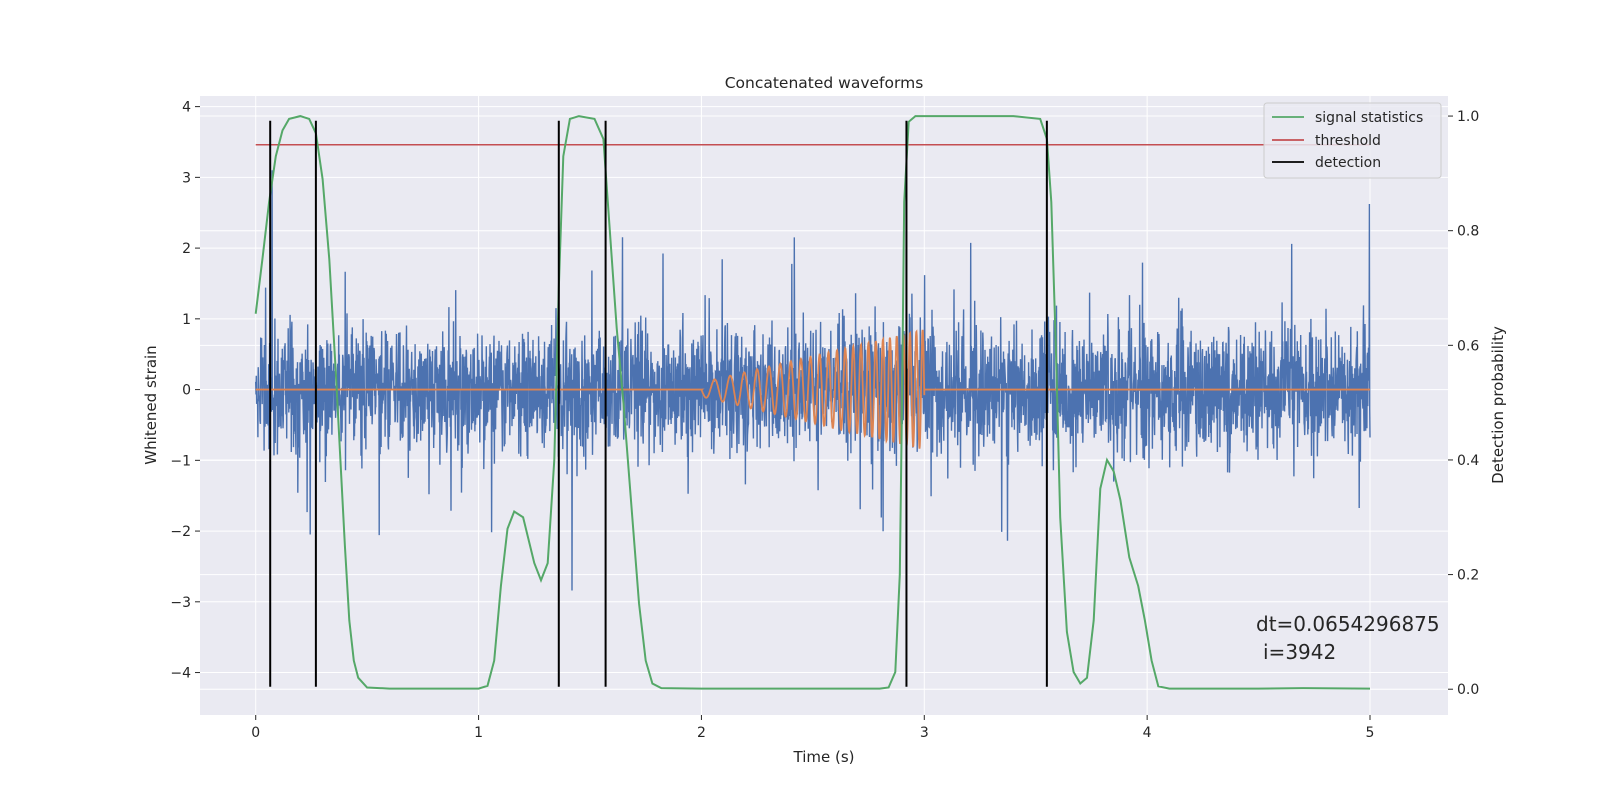 The height and width of the screenshot is (800, 1600). What do you see at coordinates (1468, 690) in the screenshot?
I see `y2-tick-label: 0.0` at bounding box center [1468, 690].